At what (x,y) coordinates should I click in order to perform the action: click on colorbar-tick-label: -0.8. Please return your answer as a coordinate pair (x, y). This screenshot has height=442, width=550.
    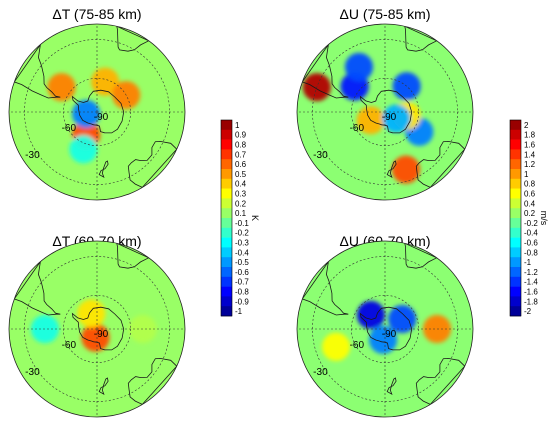
    Looking at the image, I should click on (531, 252).